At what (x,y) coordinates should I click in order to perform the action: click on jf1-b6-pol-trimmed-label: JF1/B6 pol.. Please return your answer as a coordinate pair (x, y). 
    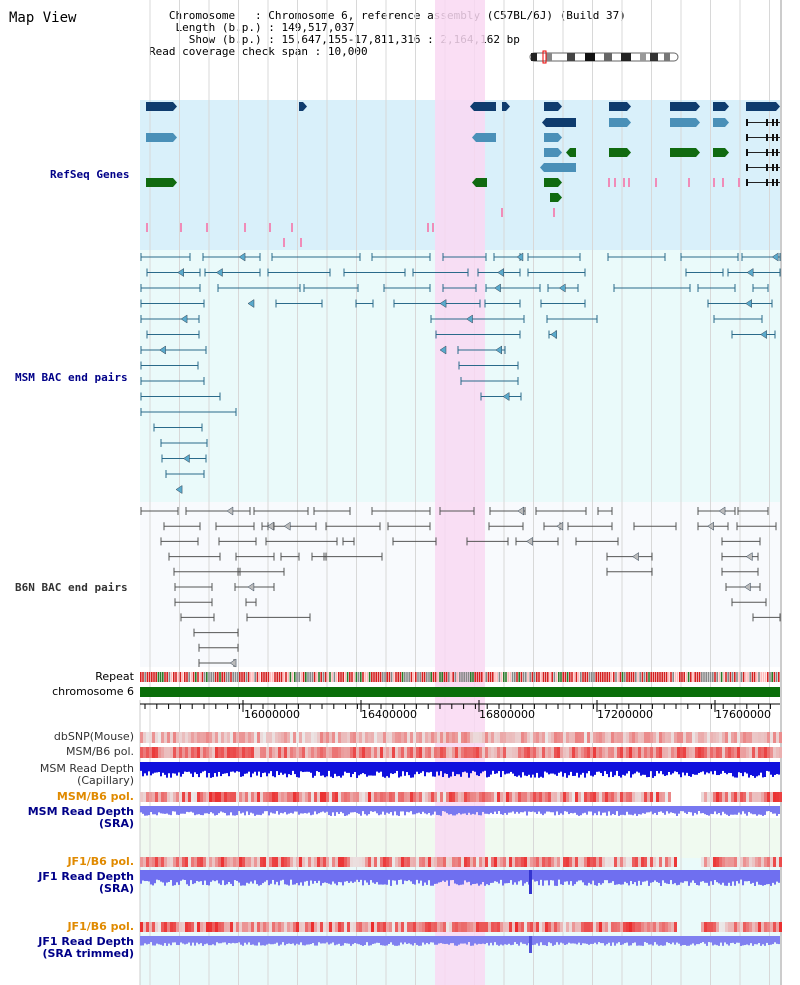
    Looking at the image, I should click on (100, 926).